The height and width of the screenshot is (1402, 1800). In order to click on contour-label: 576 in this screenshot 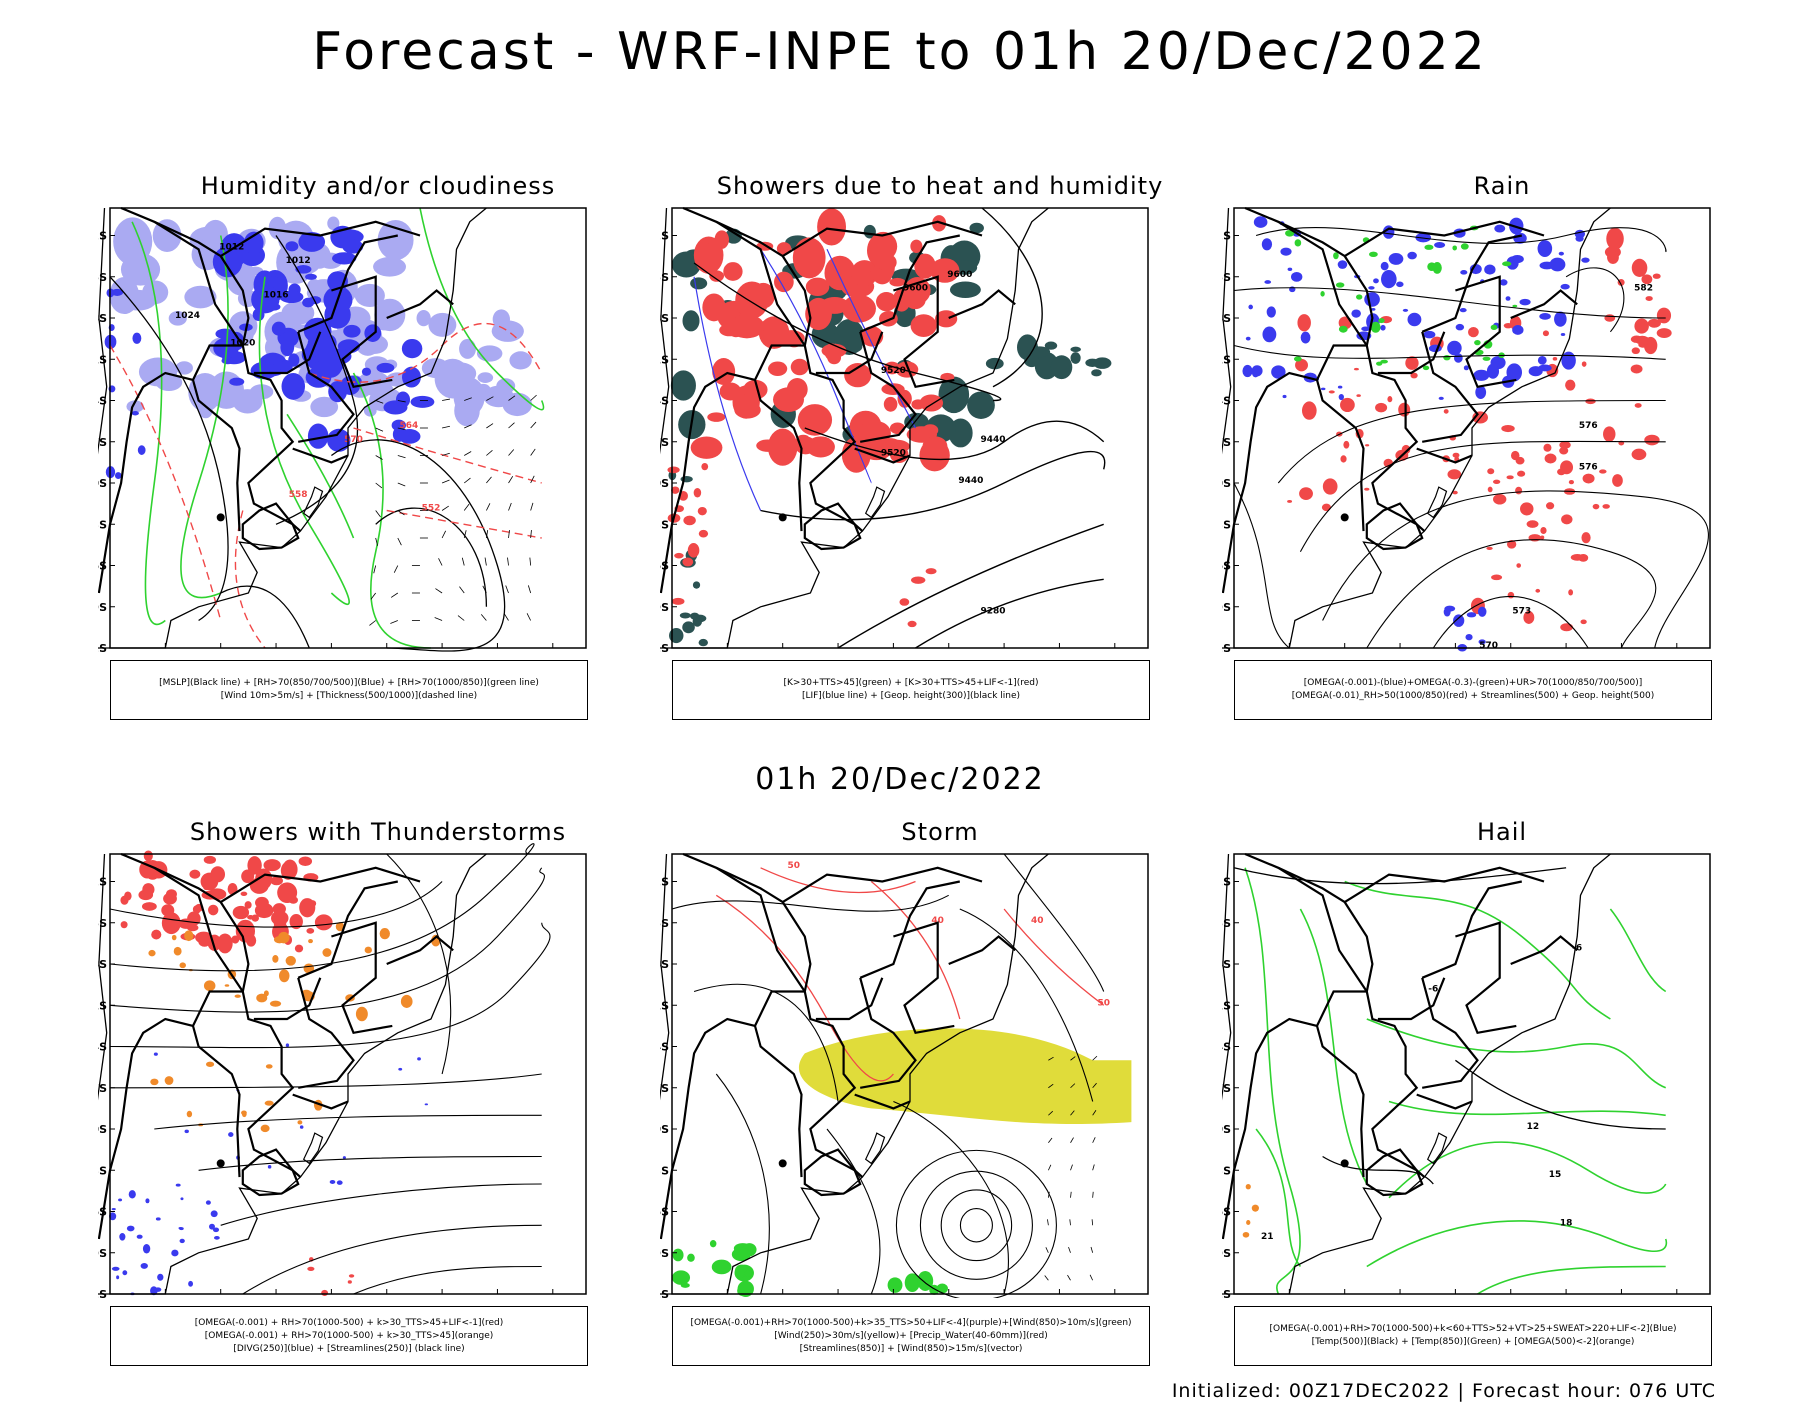, I will do `click(1588, 426)`.